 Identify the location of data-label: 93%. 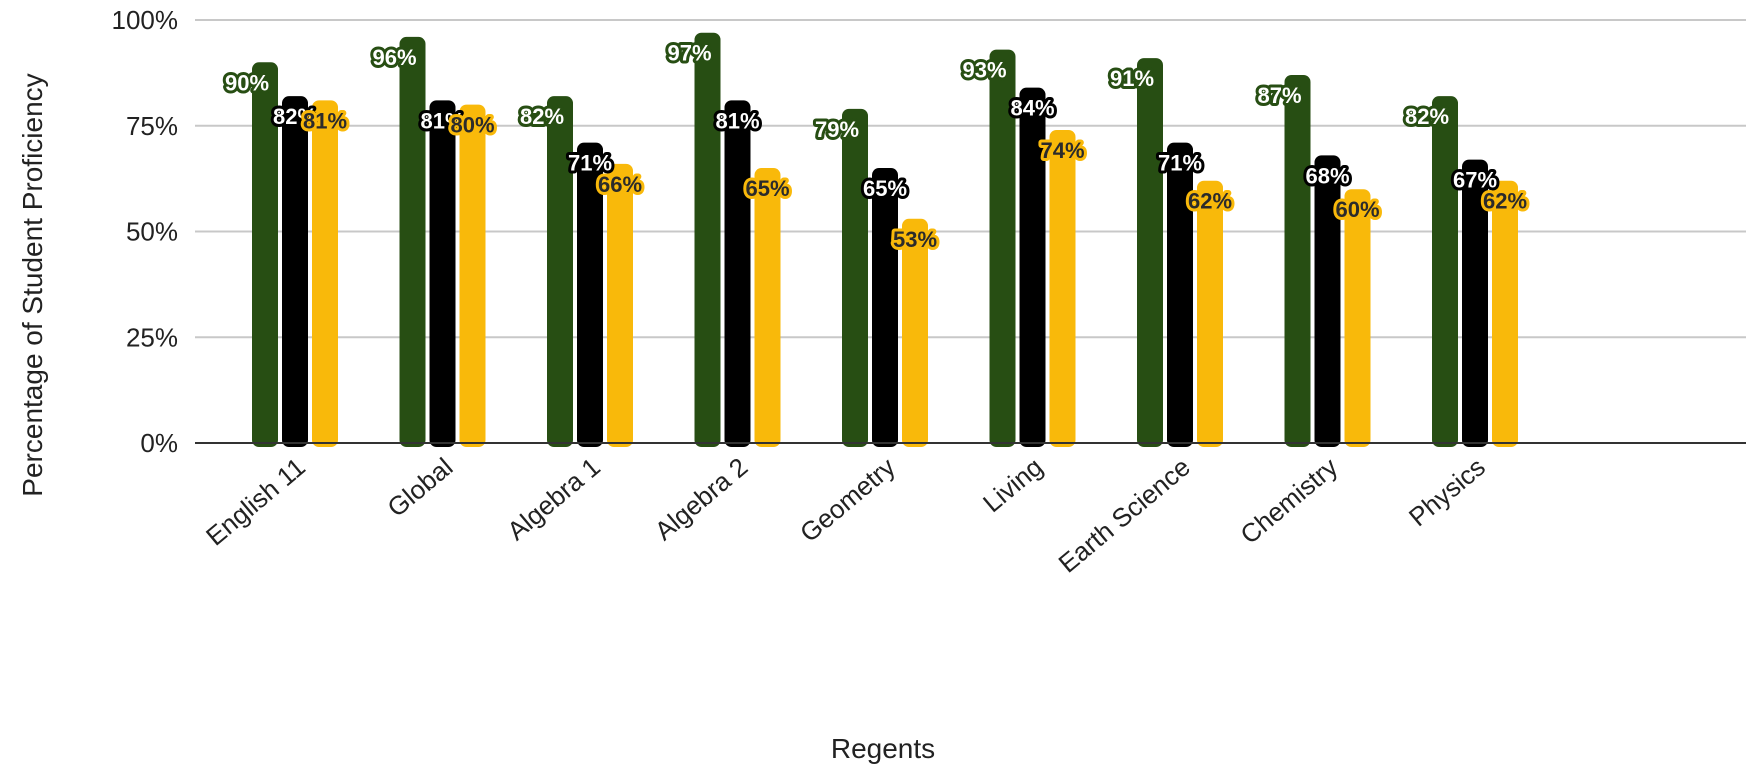
(984, 70).